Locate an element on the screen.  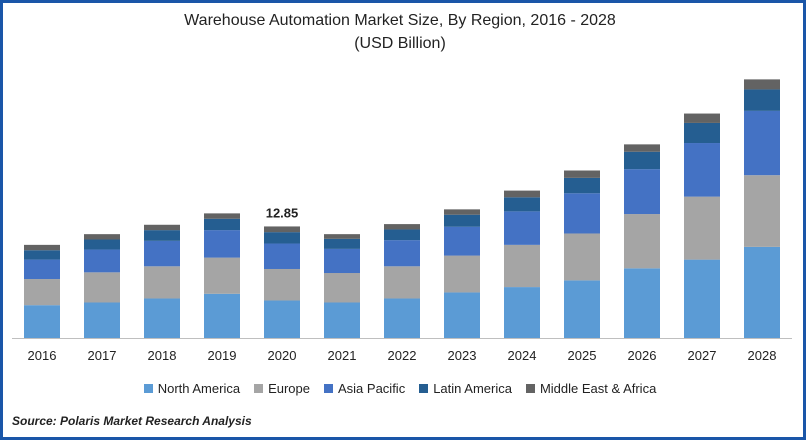
bar-2023-latin-america is located at coordinates (462, 220).